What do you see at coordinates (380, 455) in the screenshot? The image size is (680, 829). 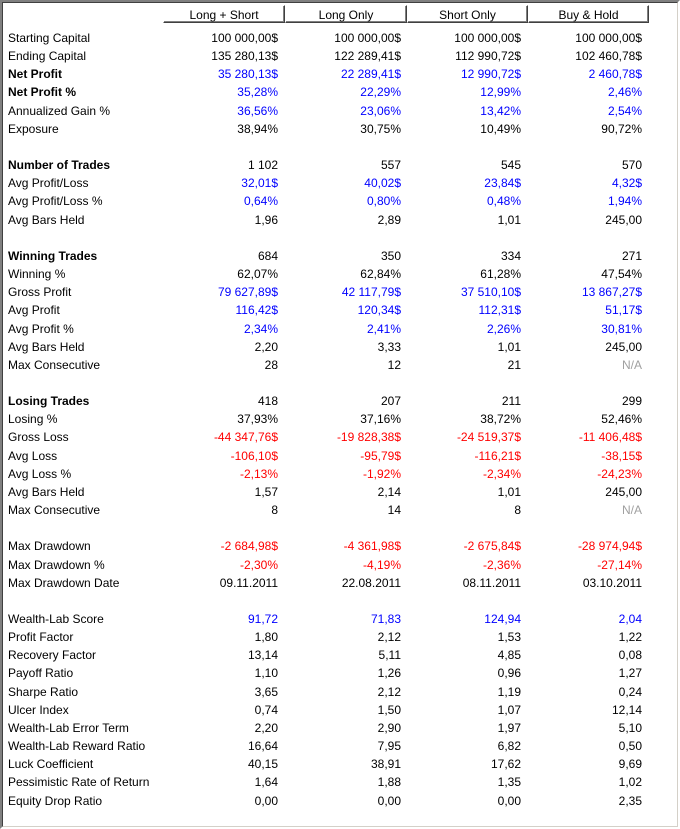 I see `metric-value: -95,79$` at bounding box center [380, 455].